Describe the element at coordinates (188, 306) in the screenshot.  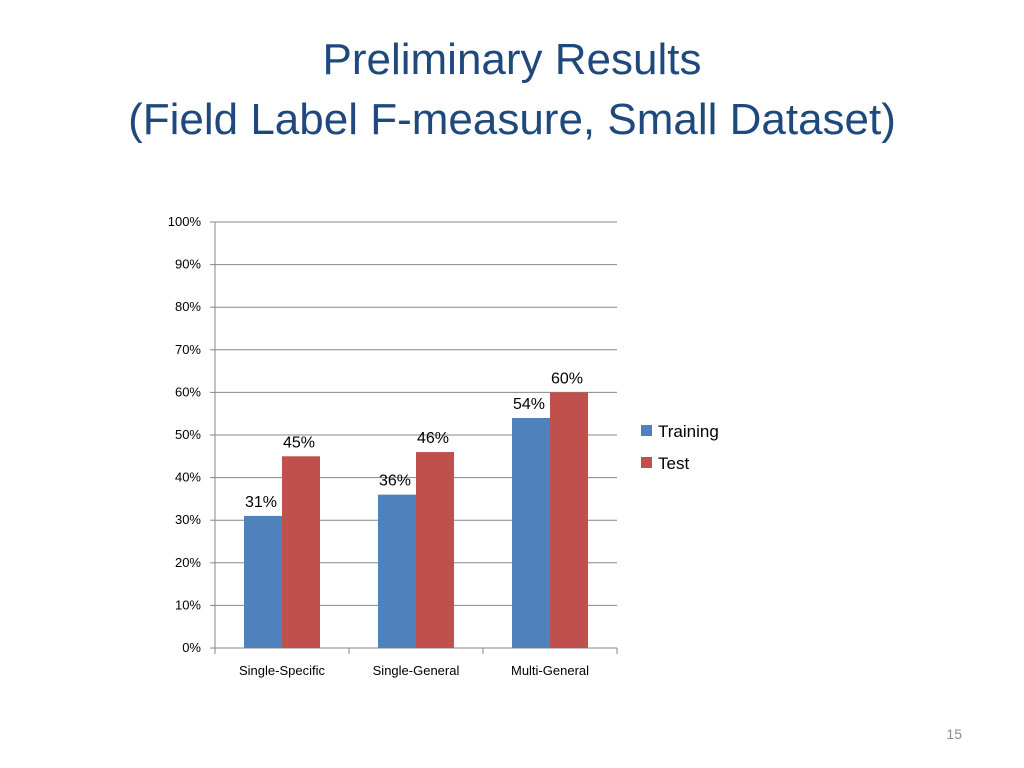
I see `y-tick-label: 80%` at that location.